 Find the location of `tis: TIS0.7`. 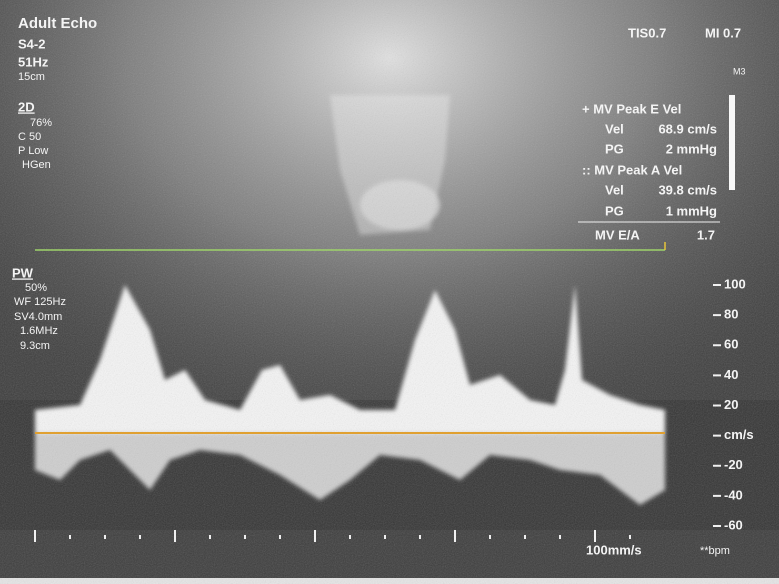

tis: TIS0.7 is located at coordinates (647, 32).